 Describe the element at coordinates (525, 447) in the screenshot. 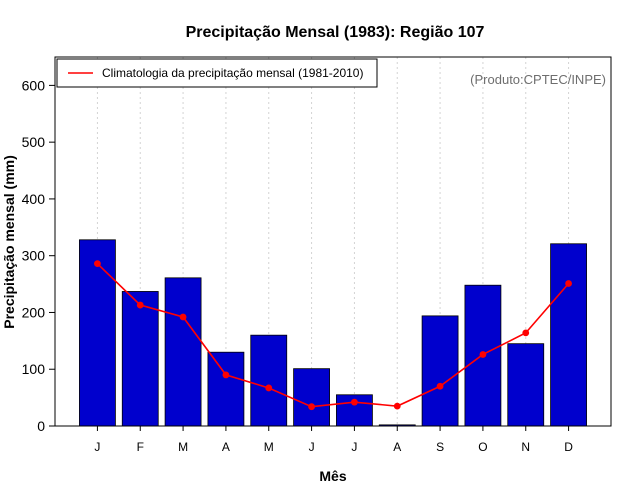

I see `x-tick-label: N` at that location.